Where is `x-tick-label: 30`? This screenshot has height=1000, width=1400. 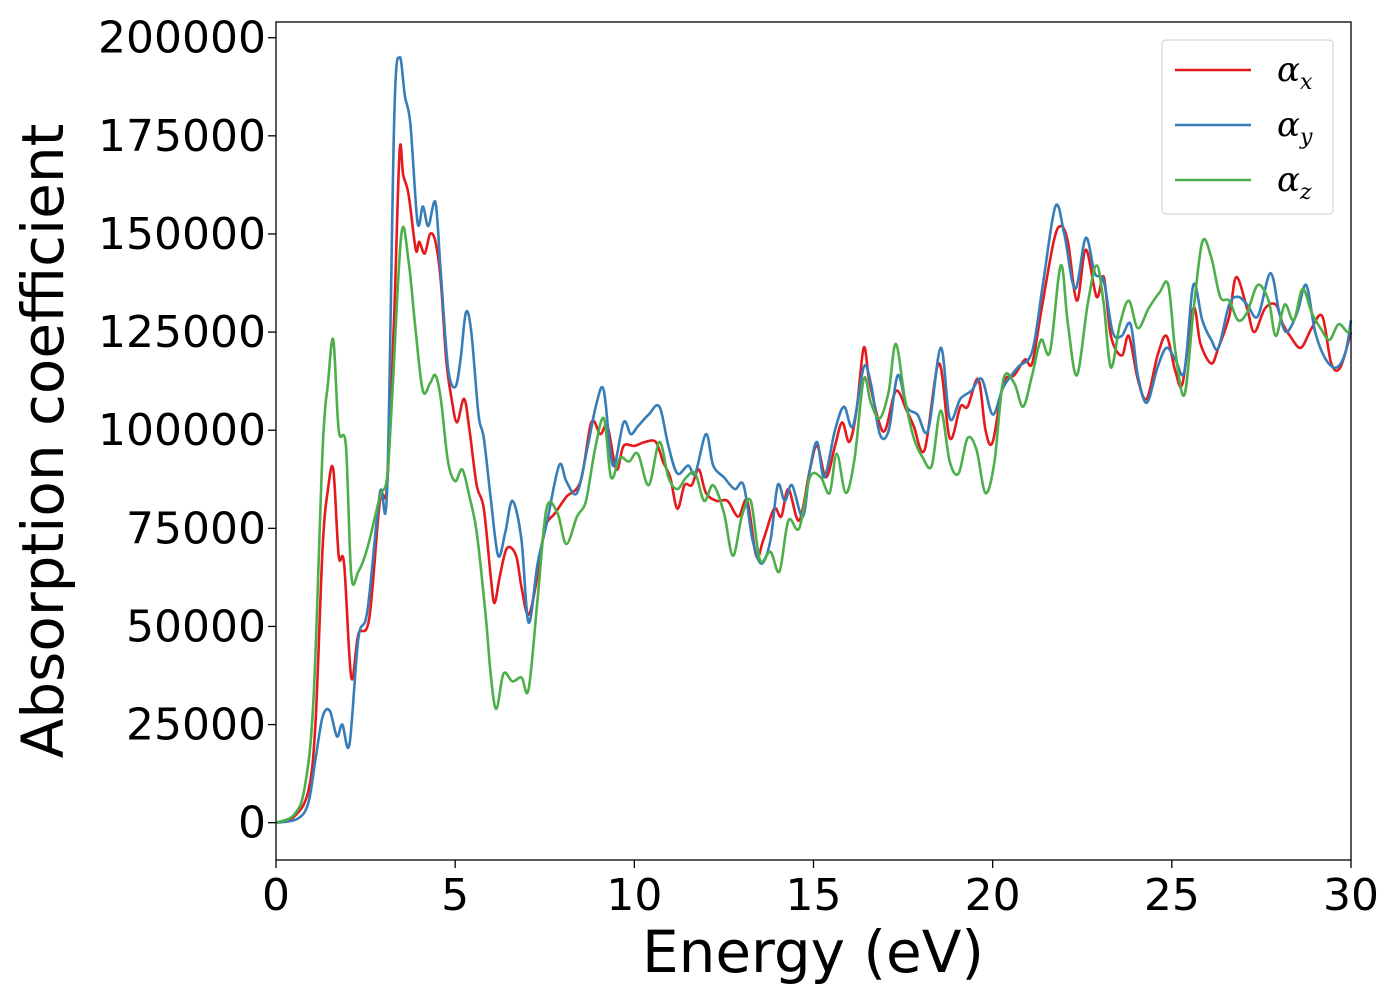 x-tick-label: 30 is located at coordinates (1351, 895).